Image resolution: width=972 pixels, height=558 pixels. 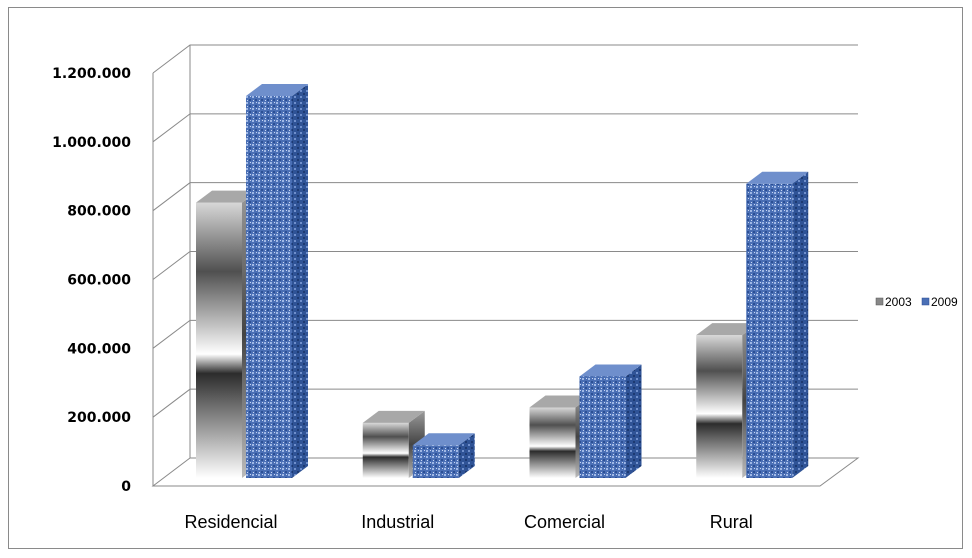 What do you see at coordinates (99, 349) in the screenshot?
I see `y-tick-label: 400.000` at bounding box center [99, 349].